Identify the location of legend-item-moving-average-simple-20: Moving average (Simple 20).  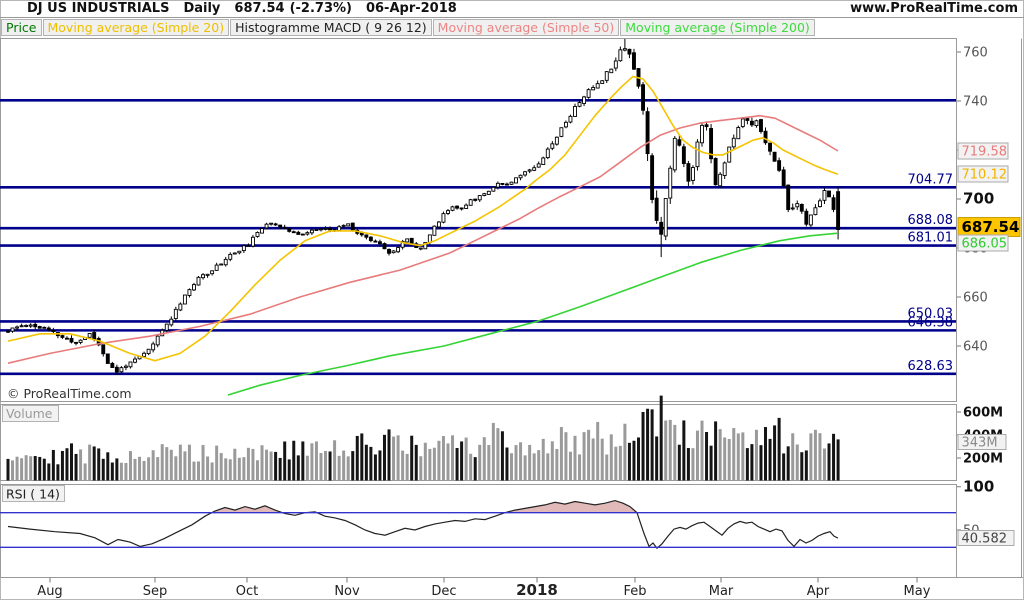
(136, 27).